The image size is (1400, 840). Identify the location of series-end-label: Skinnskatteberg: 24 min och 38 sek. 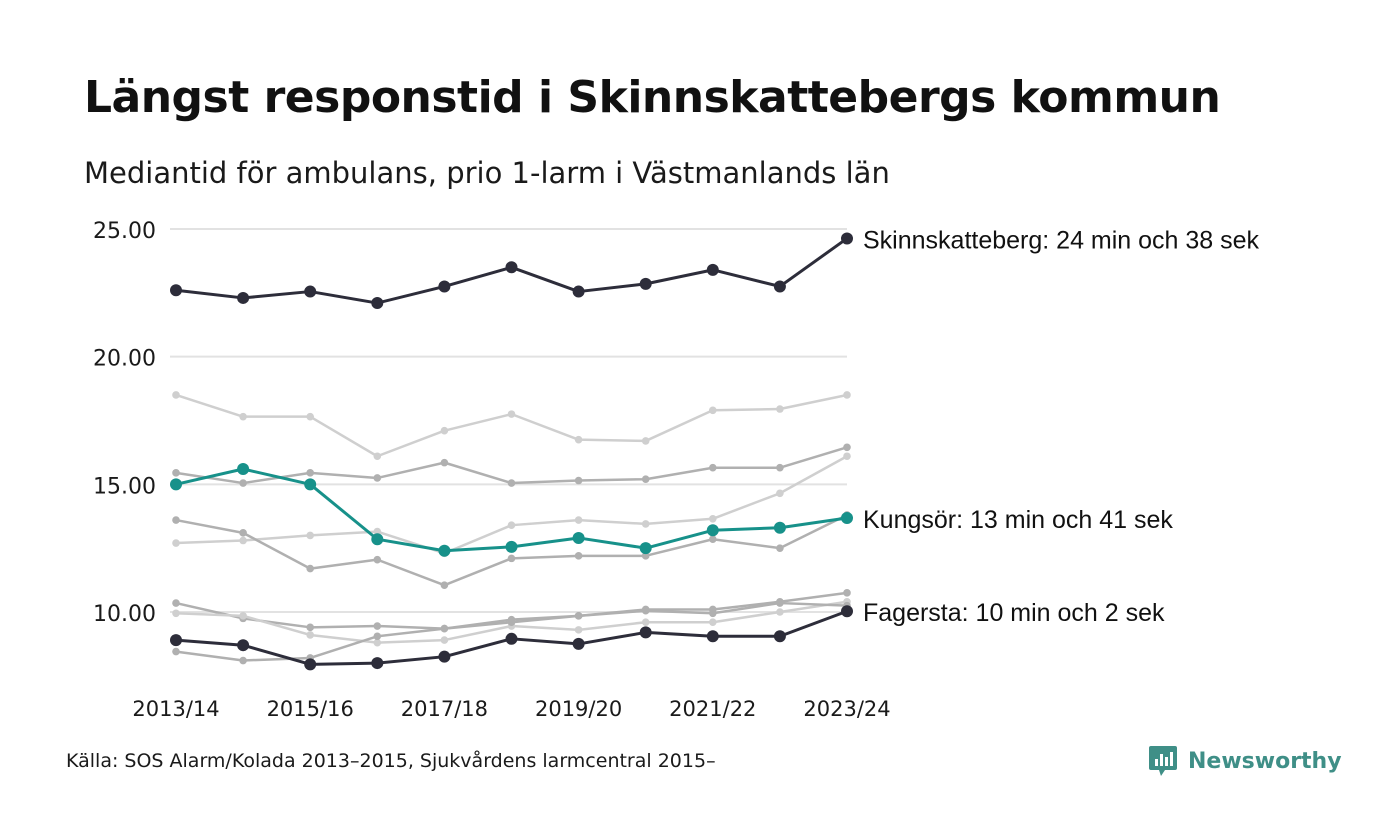
(1061, 240).